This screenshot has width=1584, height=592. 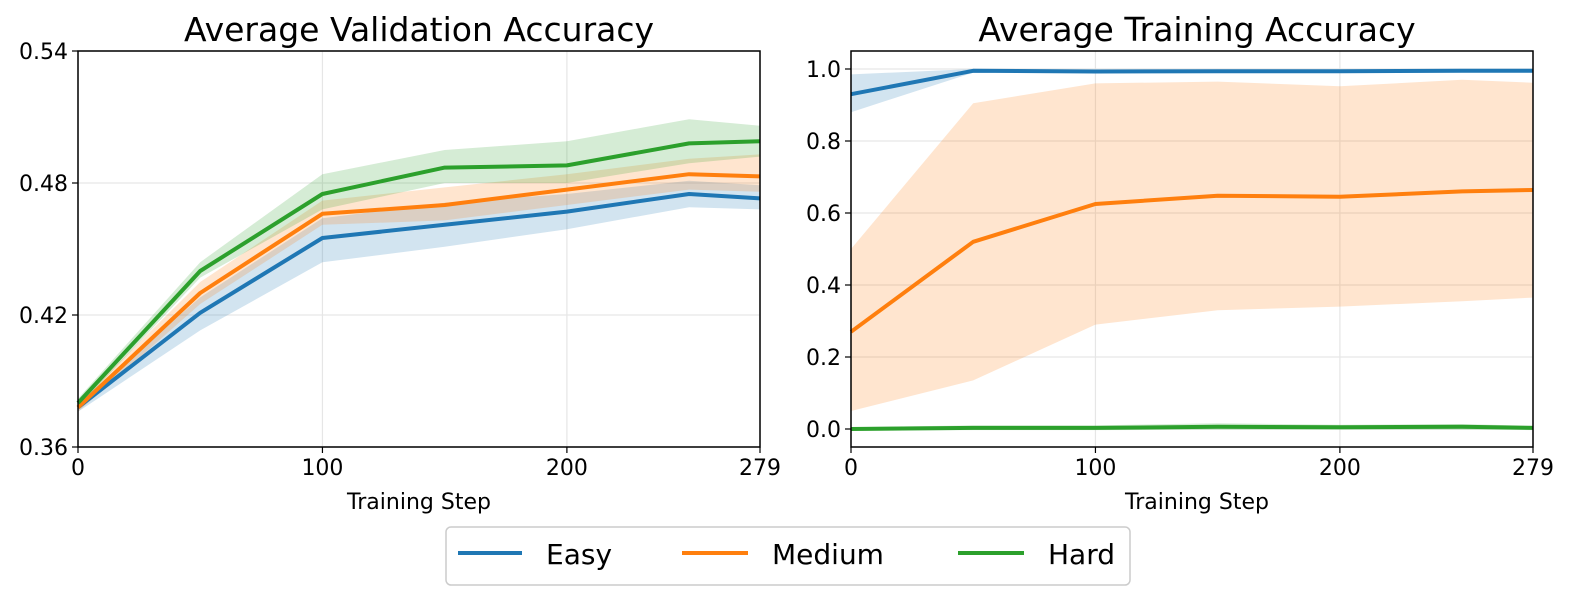 What do you see at coordinates (322, 468) in the screenshot?
I see `validation-x-tick-label: 100` at bounding box center [322, 468].